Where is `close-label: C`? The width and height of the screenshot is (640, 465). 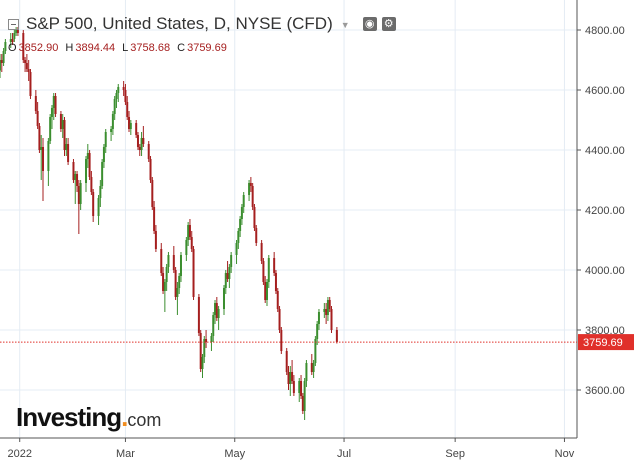 close-label: C is located at coordinates (181, 48).